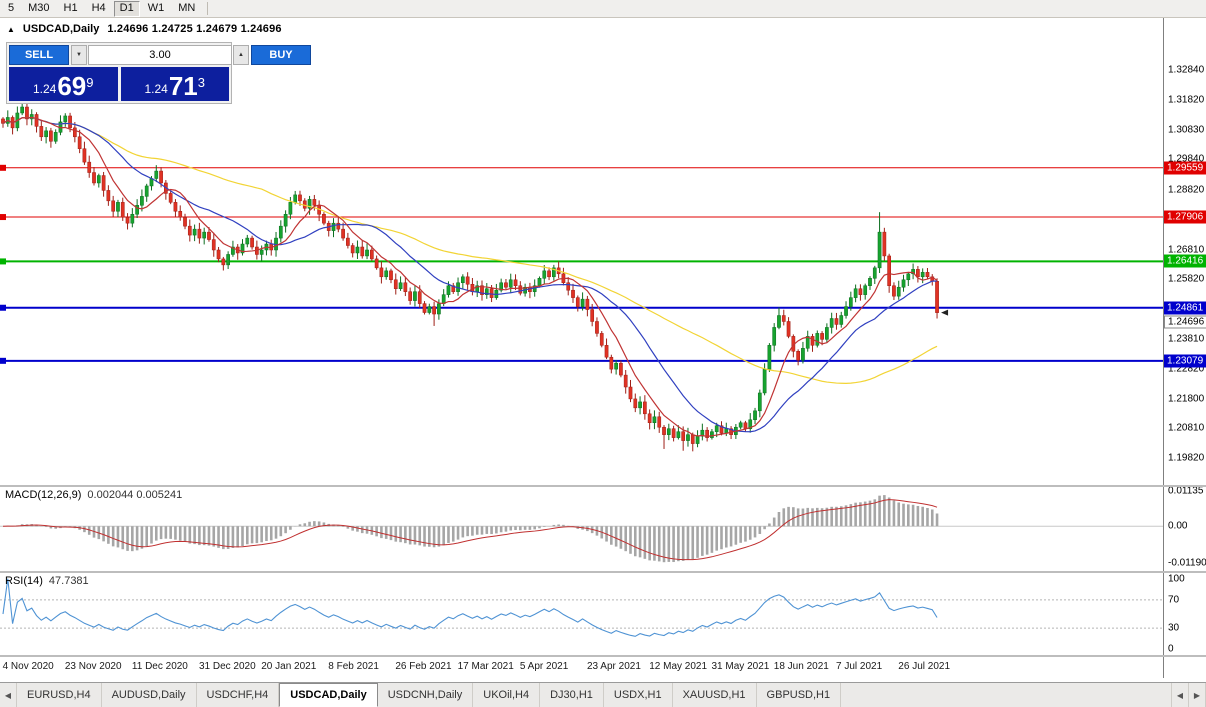 The width and height of the screenshot is (1206, 707). Describe the element at coordinates (1197, 695) in the screenshot. I see `tabs-scroll-right-icon: ▶` at that location.